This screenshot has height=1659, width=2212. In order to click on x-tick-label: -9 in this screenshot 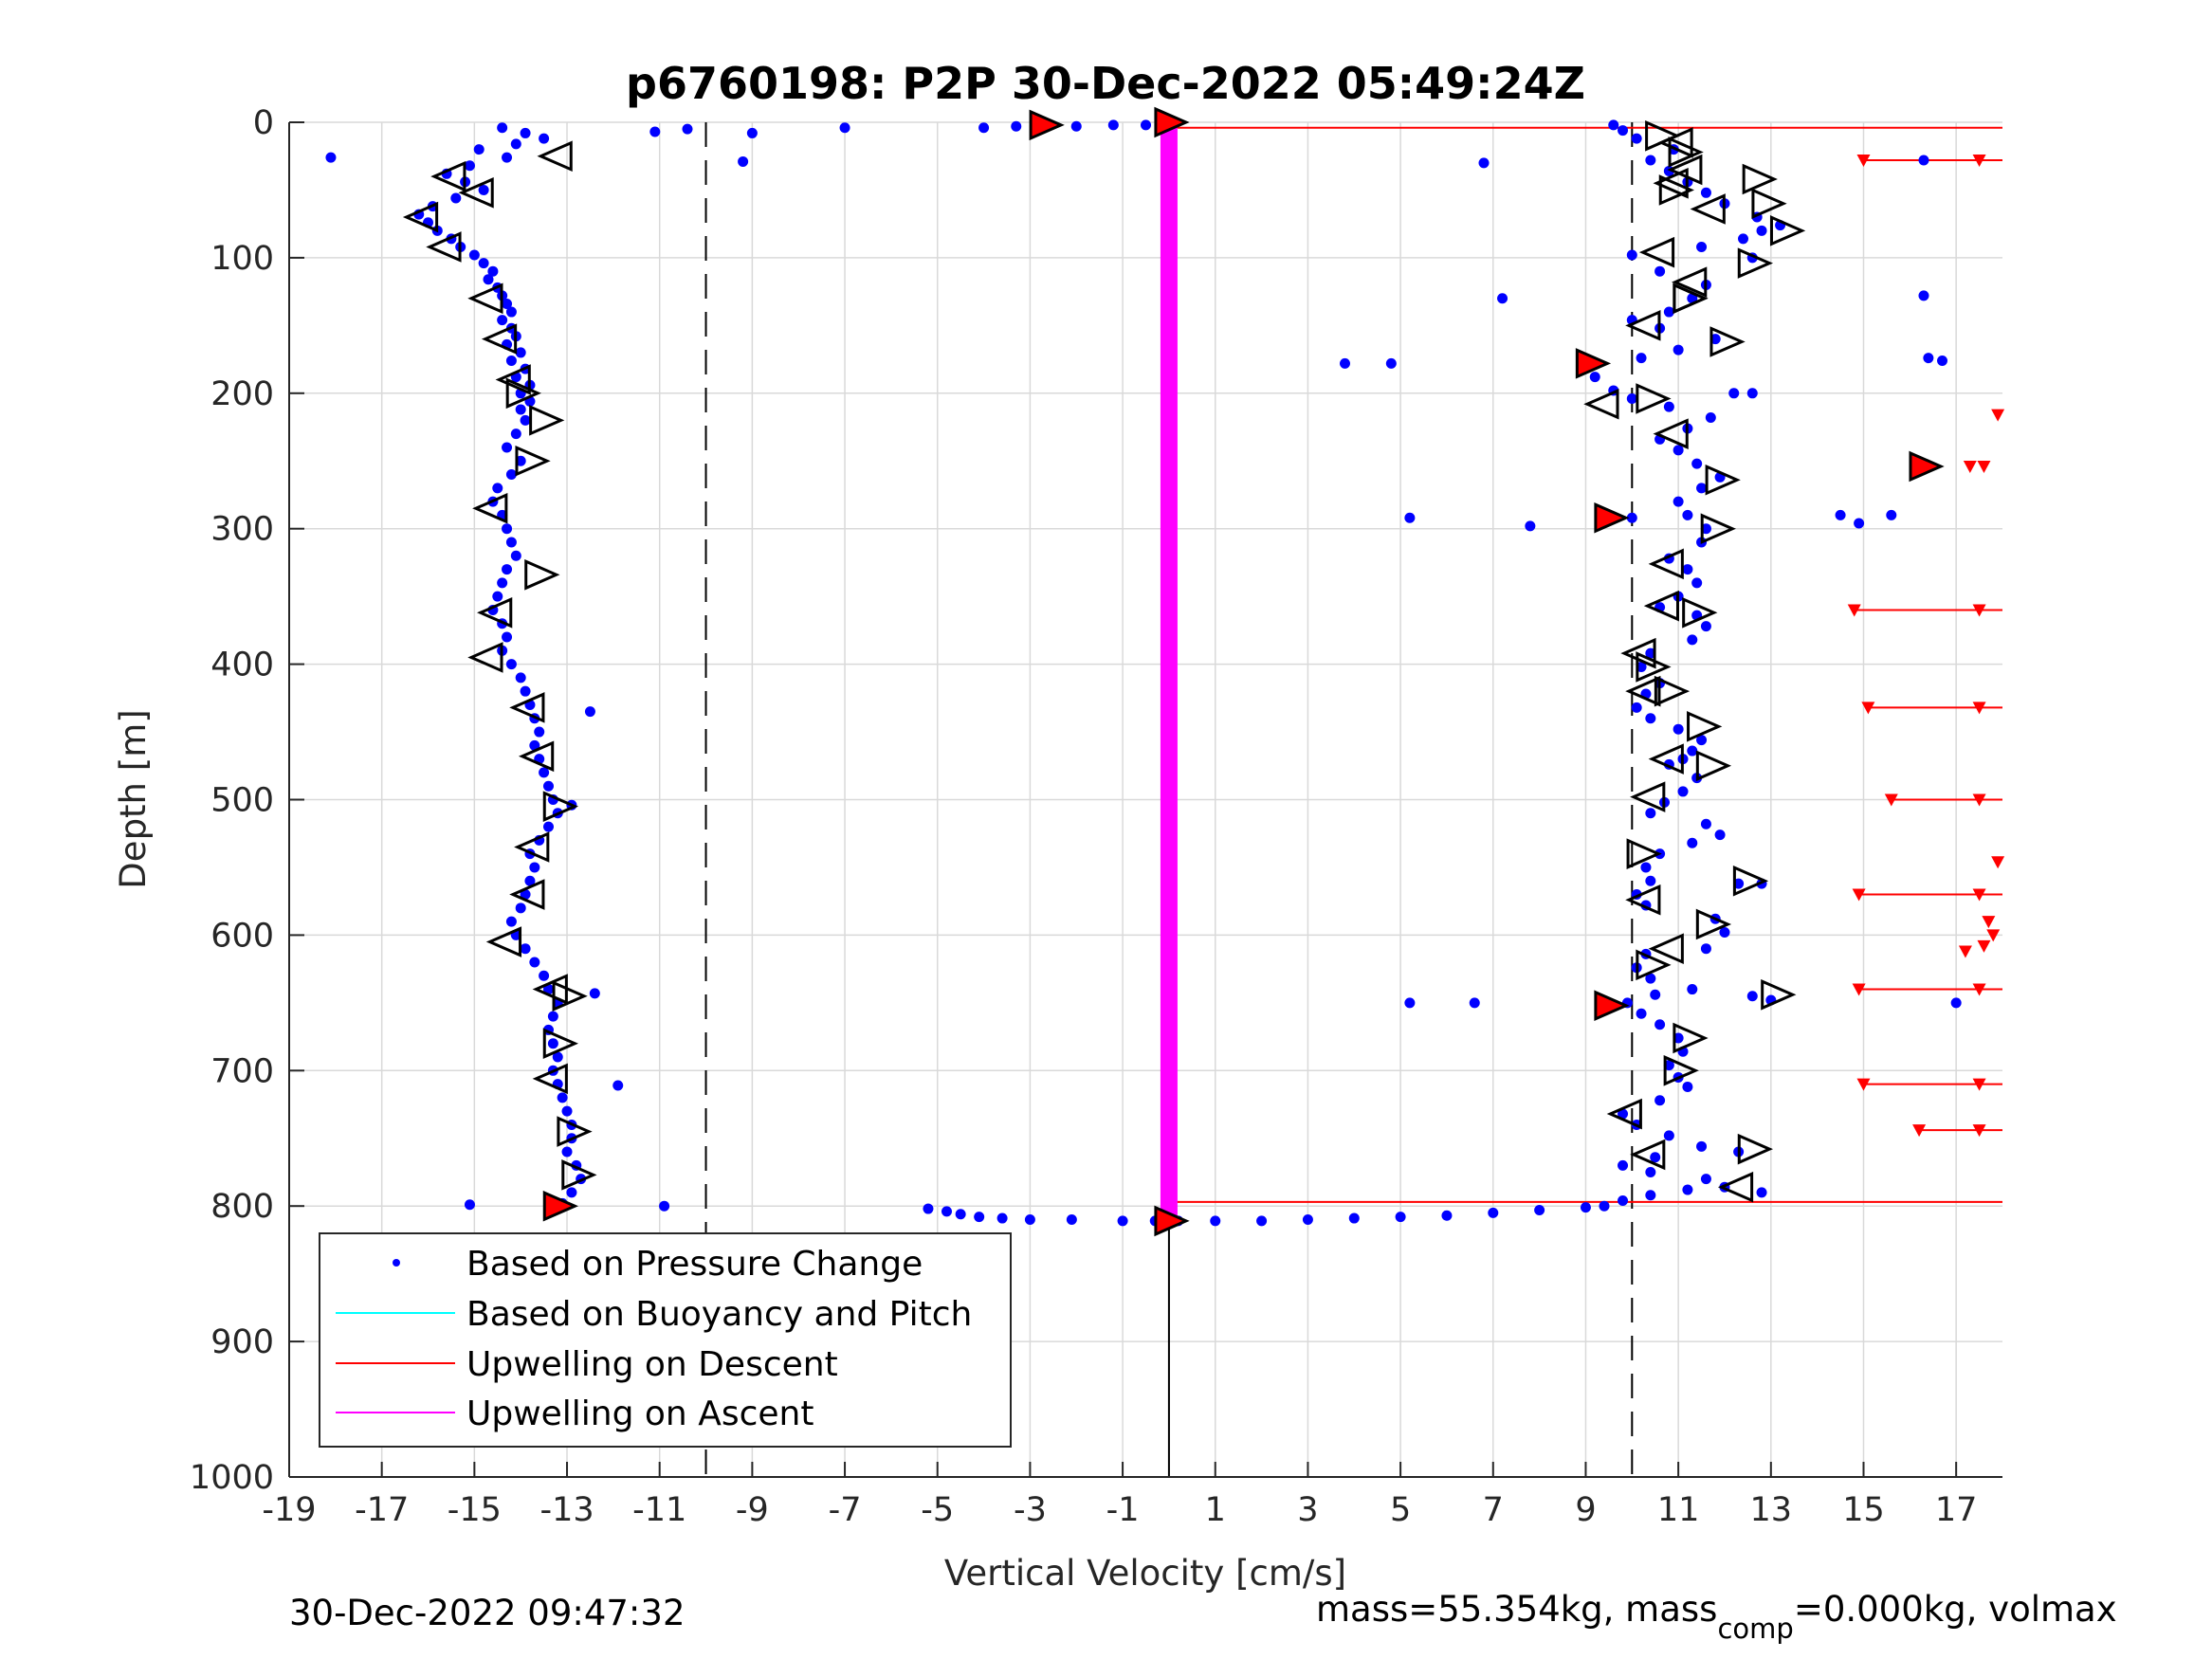, I will do `click(752, 1510)`.